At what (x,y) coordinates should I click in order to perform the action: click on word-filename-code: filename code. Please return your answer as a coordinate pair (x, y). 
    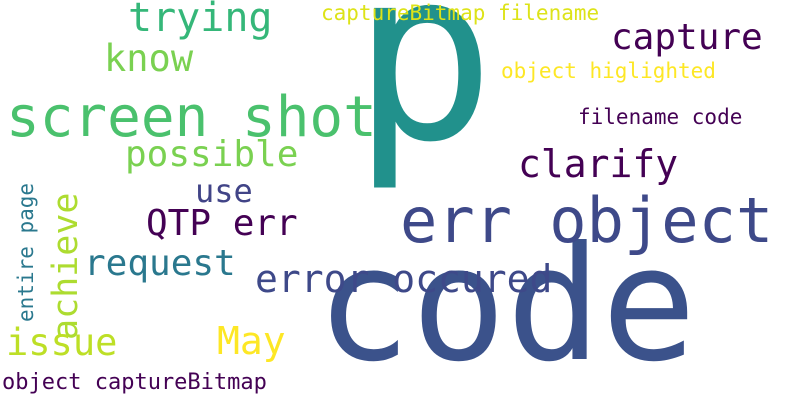
    Looking at the image, I should click on (660, 117).